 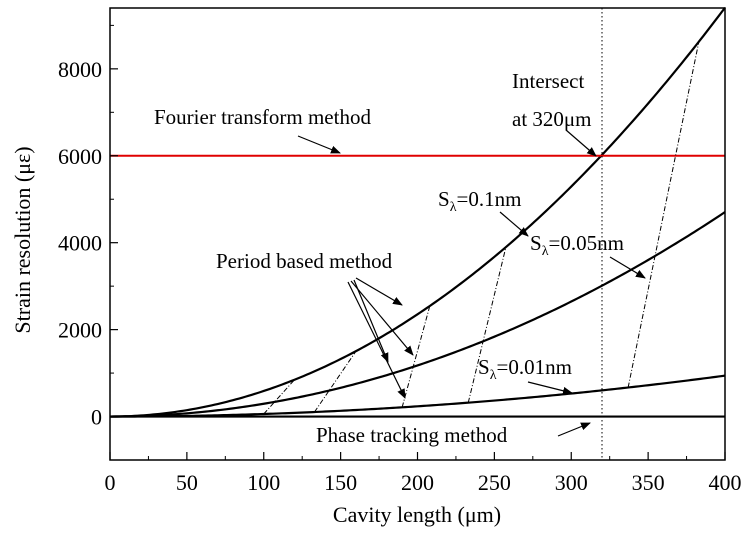 What do you see at coordinates (493, 375) in the screenshot?
I see `s001-sub: λ` at bounding box center [493, 375].